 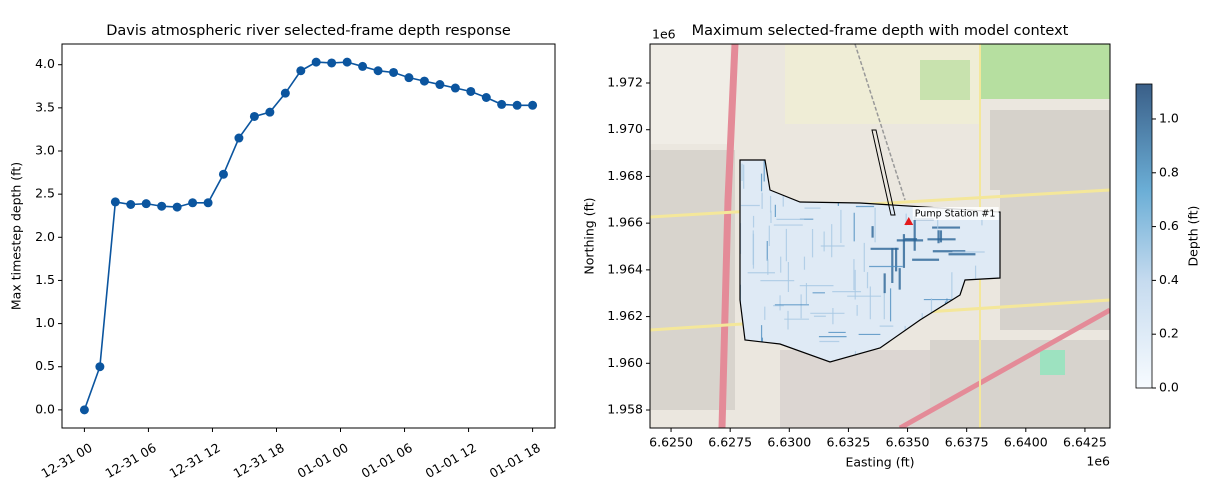 What do you see at coordinates (451, 460) in the screenshot?
I see `x-tick-label: 01-01 12` at bounding box center [451, 460].